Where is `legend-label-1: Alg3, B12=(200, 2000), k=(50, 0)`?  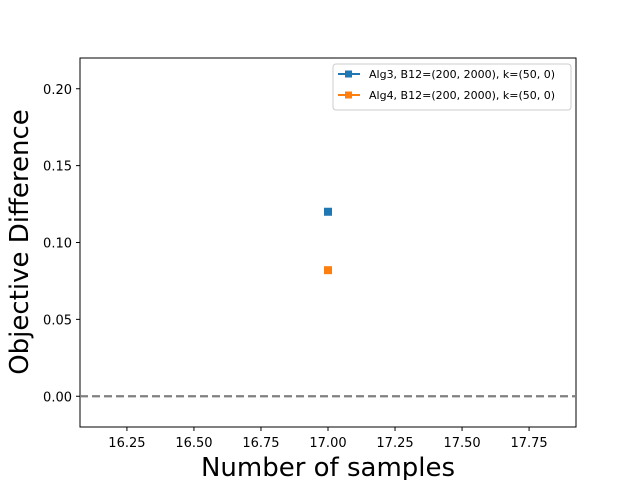 legend-label-1: Alg3, B12=(200, 2000), k=(50, 0) is located at coordinates (462, 74).